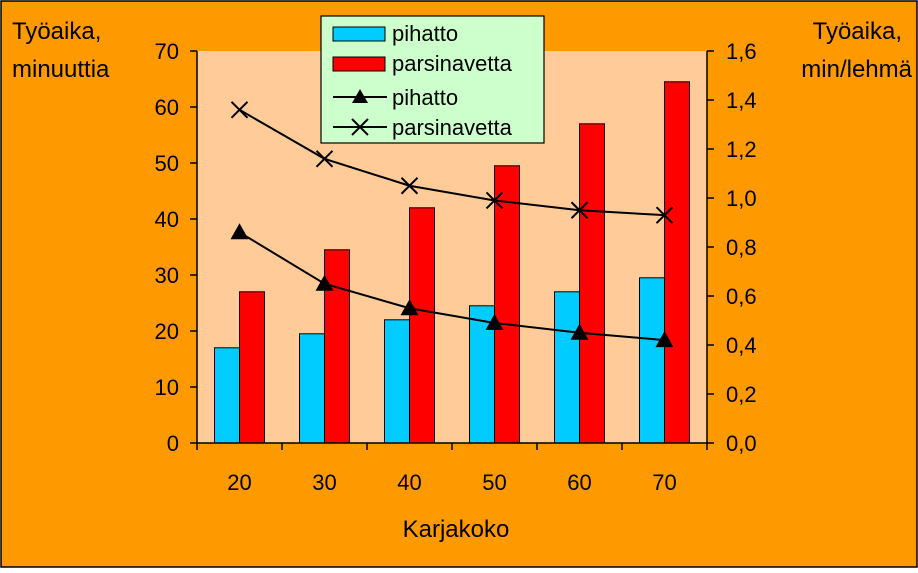 Image resolution: width=918 pixels, height=573 pixels. Describe the element at coordinates (359, 34) in the screenshot. I see `legend-swatch-pihatto-bar` at that location.